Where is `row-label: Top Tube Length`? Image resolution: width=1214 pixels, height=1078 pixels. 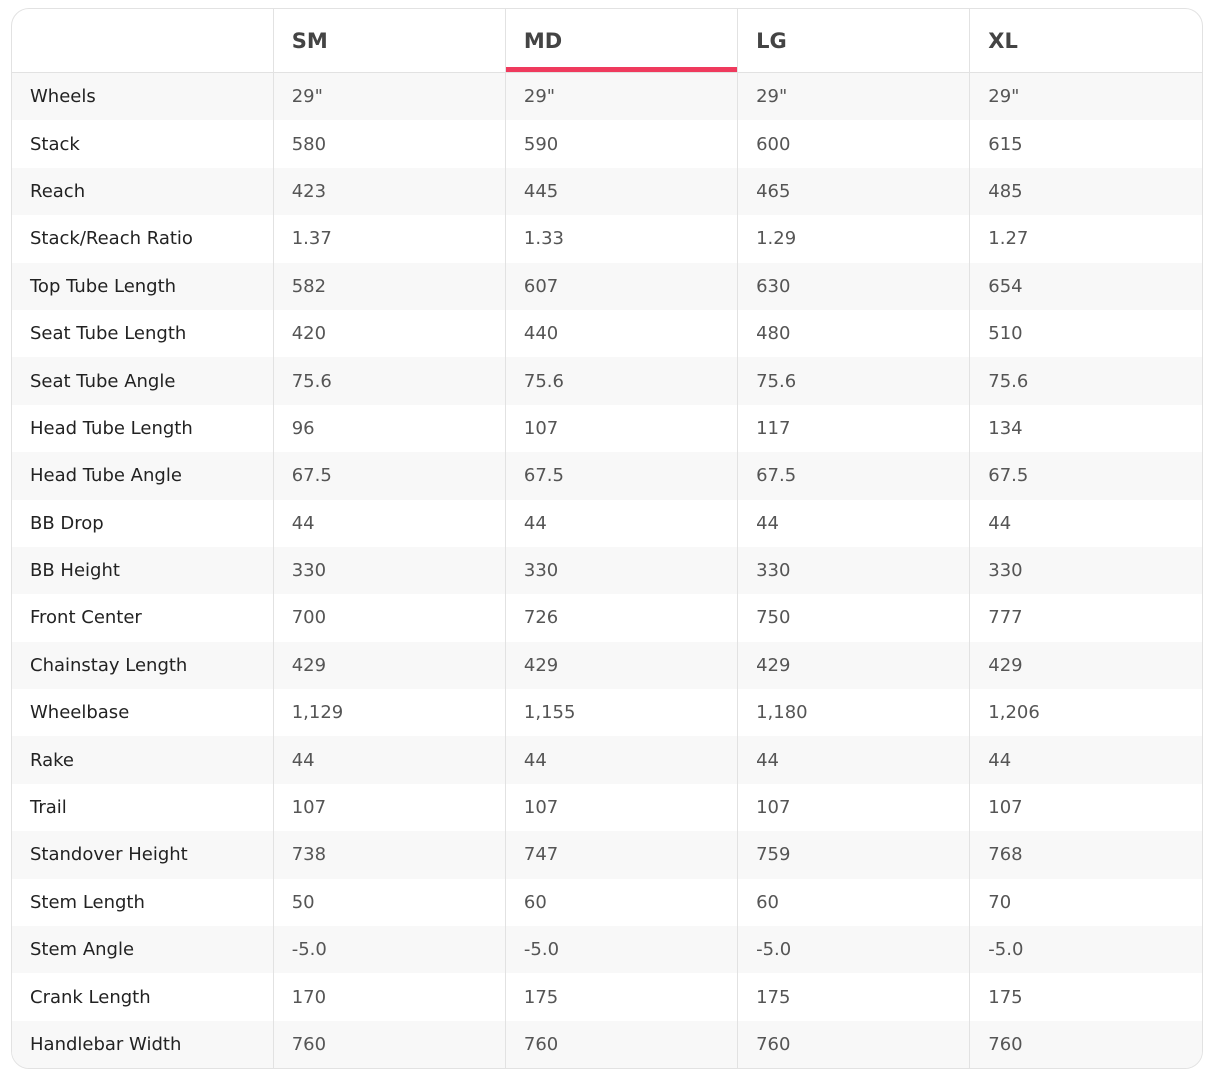
row-label: Top Tube Length is located at coordinates (143, 286).